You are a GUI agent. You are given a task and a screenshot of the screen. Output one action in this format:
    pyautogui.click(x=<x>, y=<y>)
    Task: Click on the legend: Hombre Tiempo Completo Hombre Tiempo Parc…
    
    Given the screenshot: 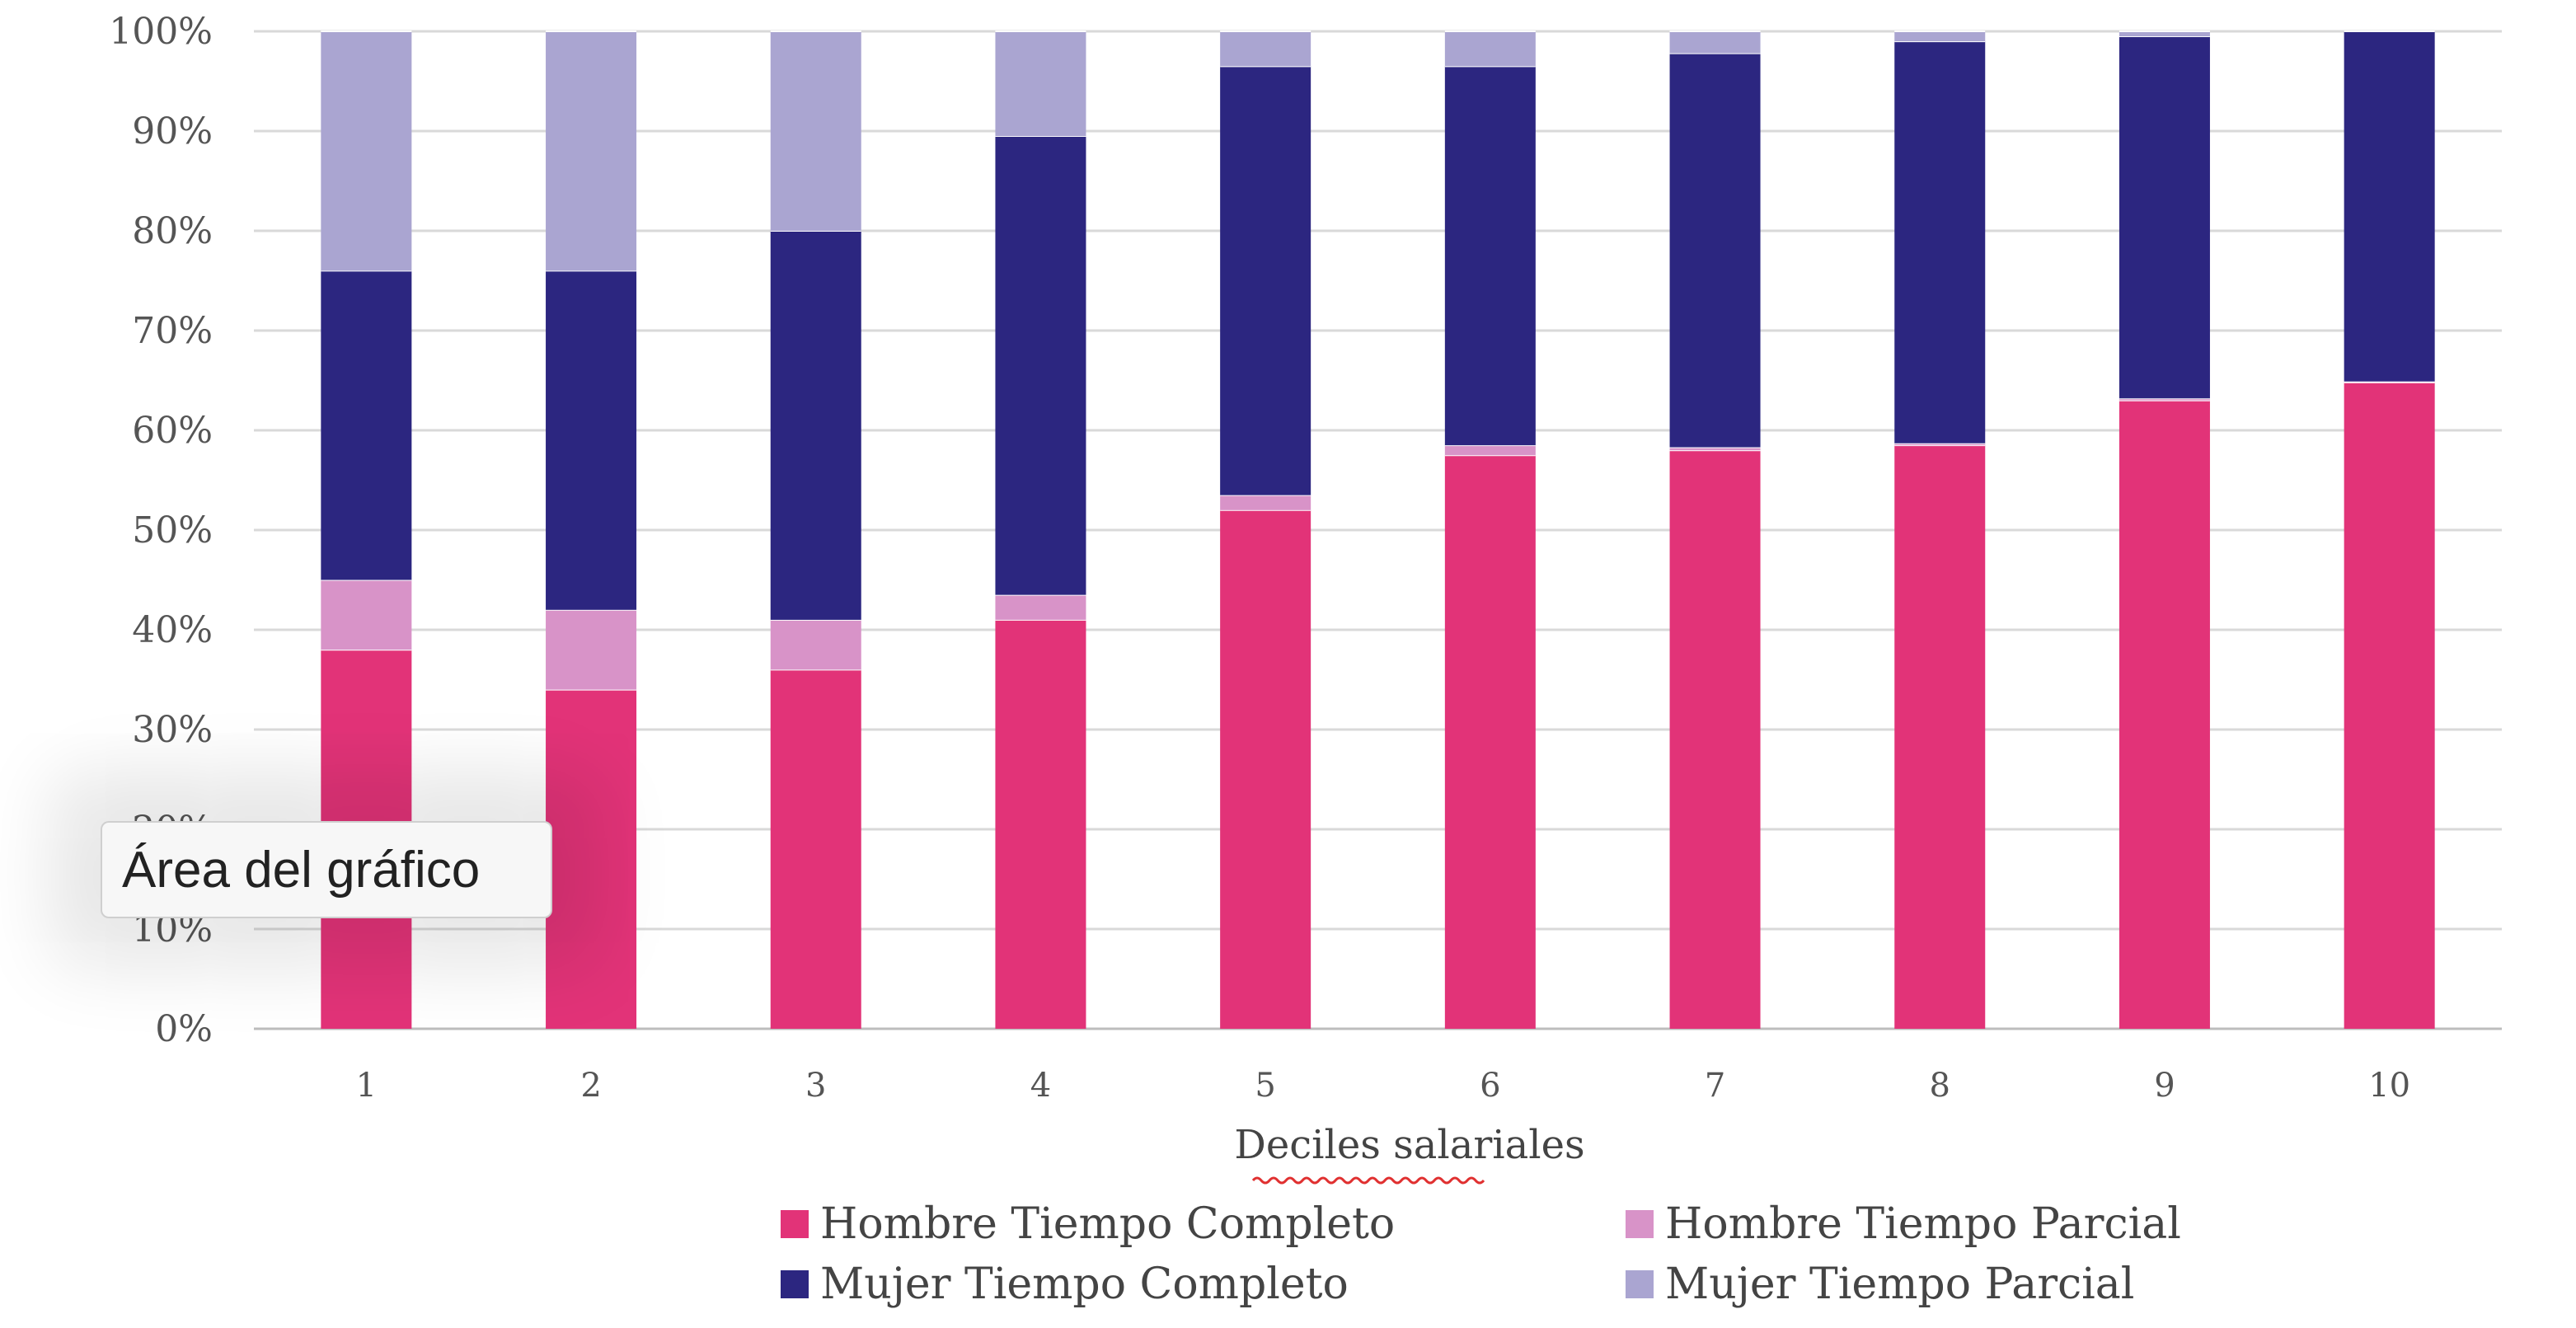 What is the action you would take?
    pyautogui.click(x=1481, y=1254)
    